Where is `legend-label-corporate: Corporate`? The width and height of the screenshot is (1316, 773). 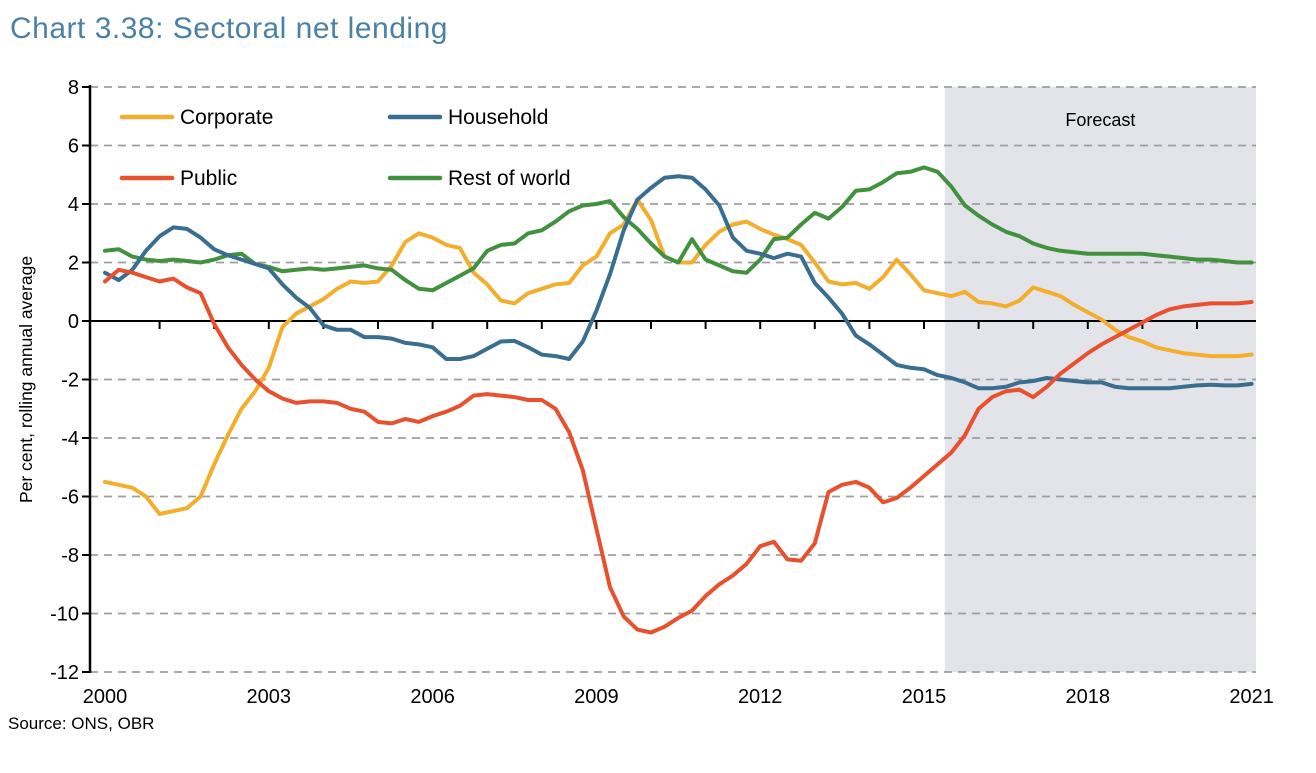
legend-label-corporate: Corporate is located at coordinates (226, 117).